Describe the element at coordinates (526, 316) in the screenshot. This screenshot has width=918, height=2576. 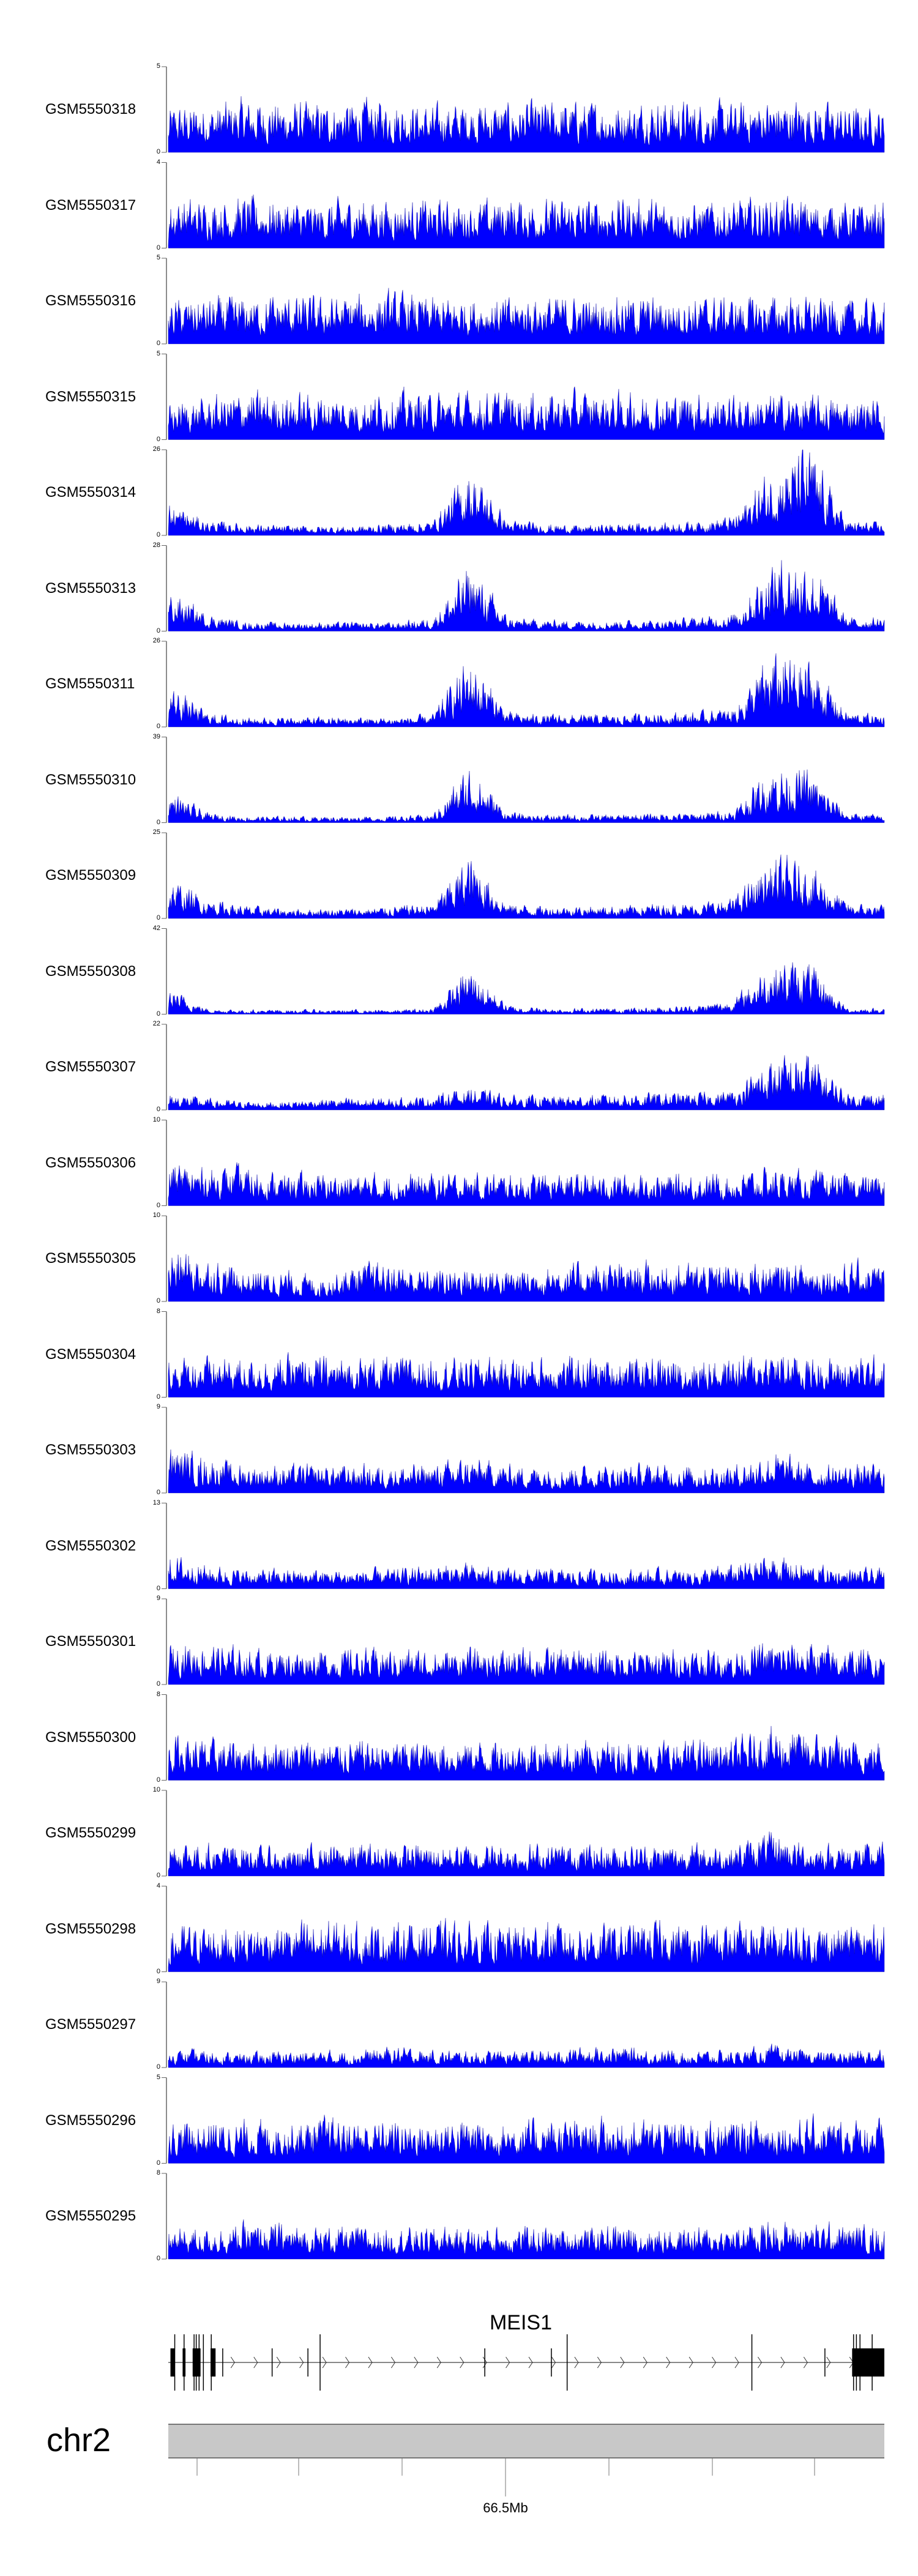
I see `coverage-area-GSM5550316` at that location.